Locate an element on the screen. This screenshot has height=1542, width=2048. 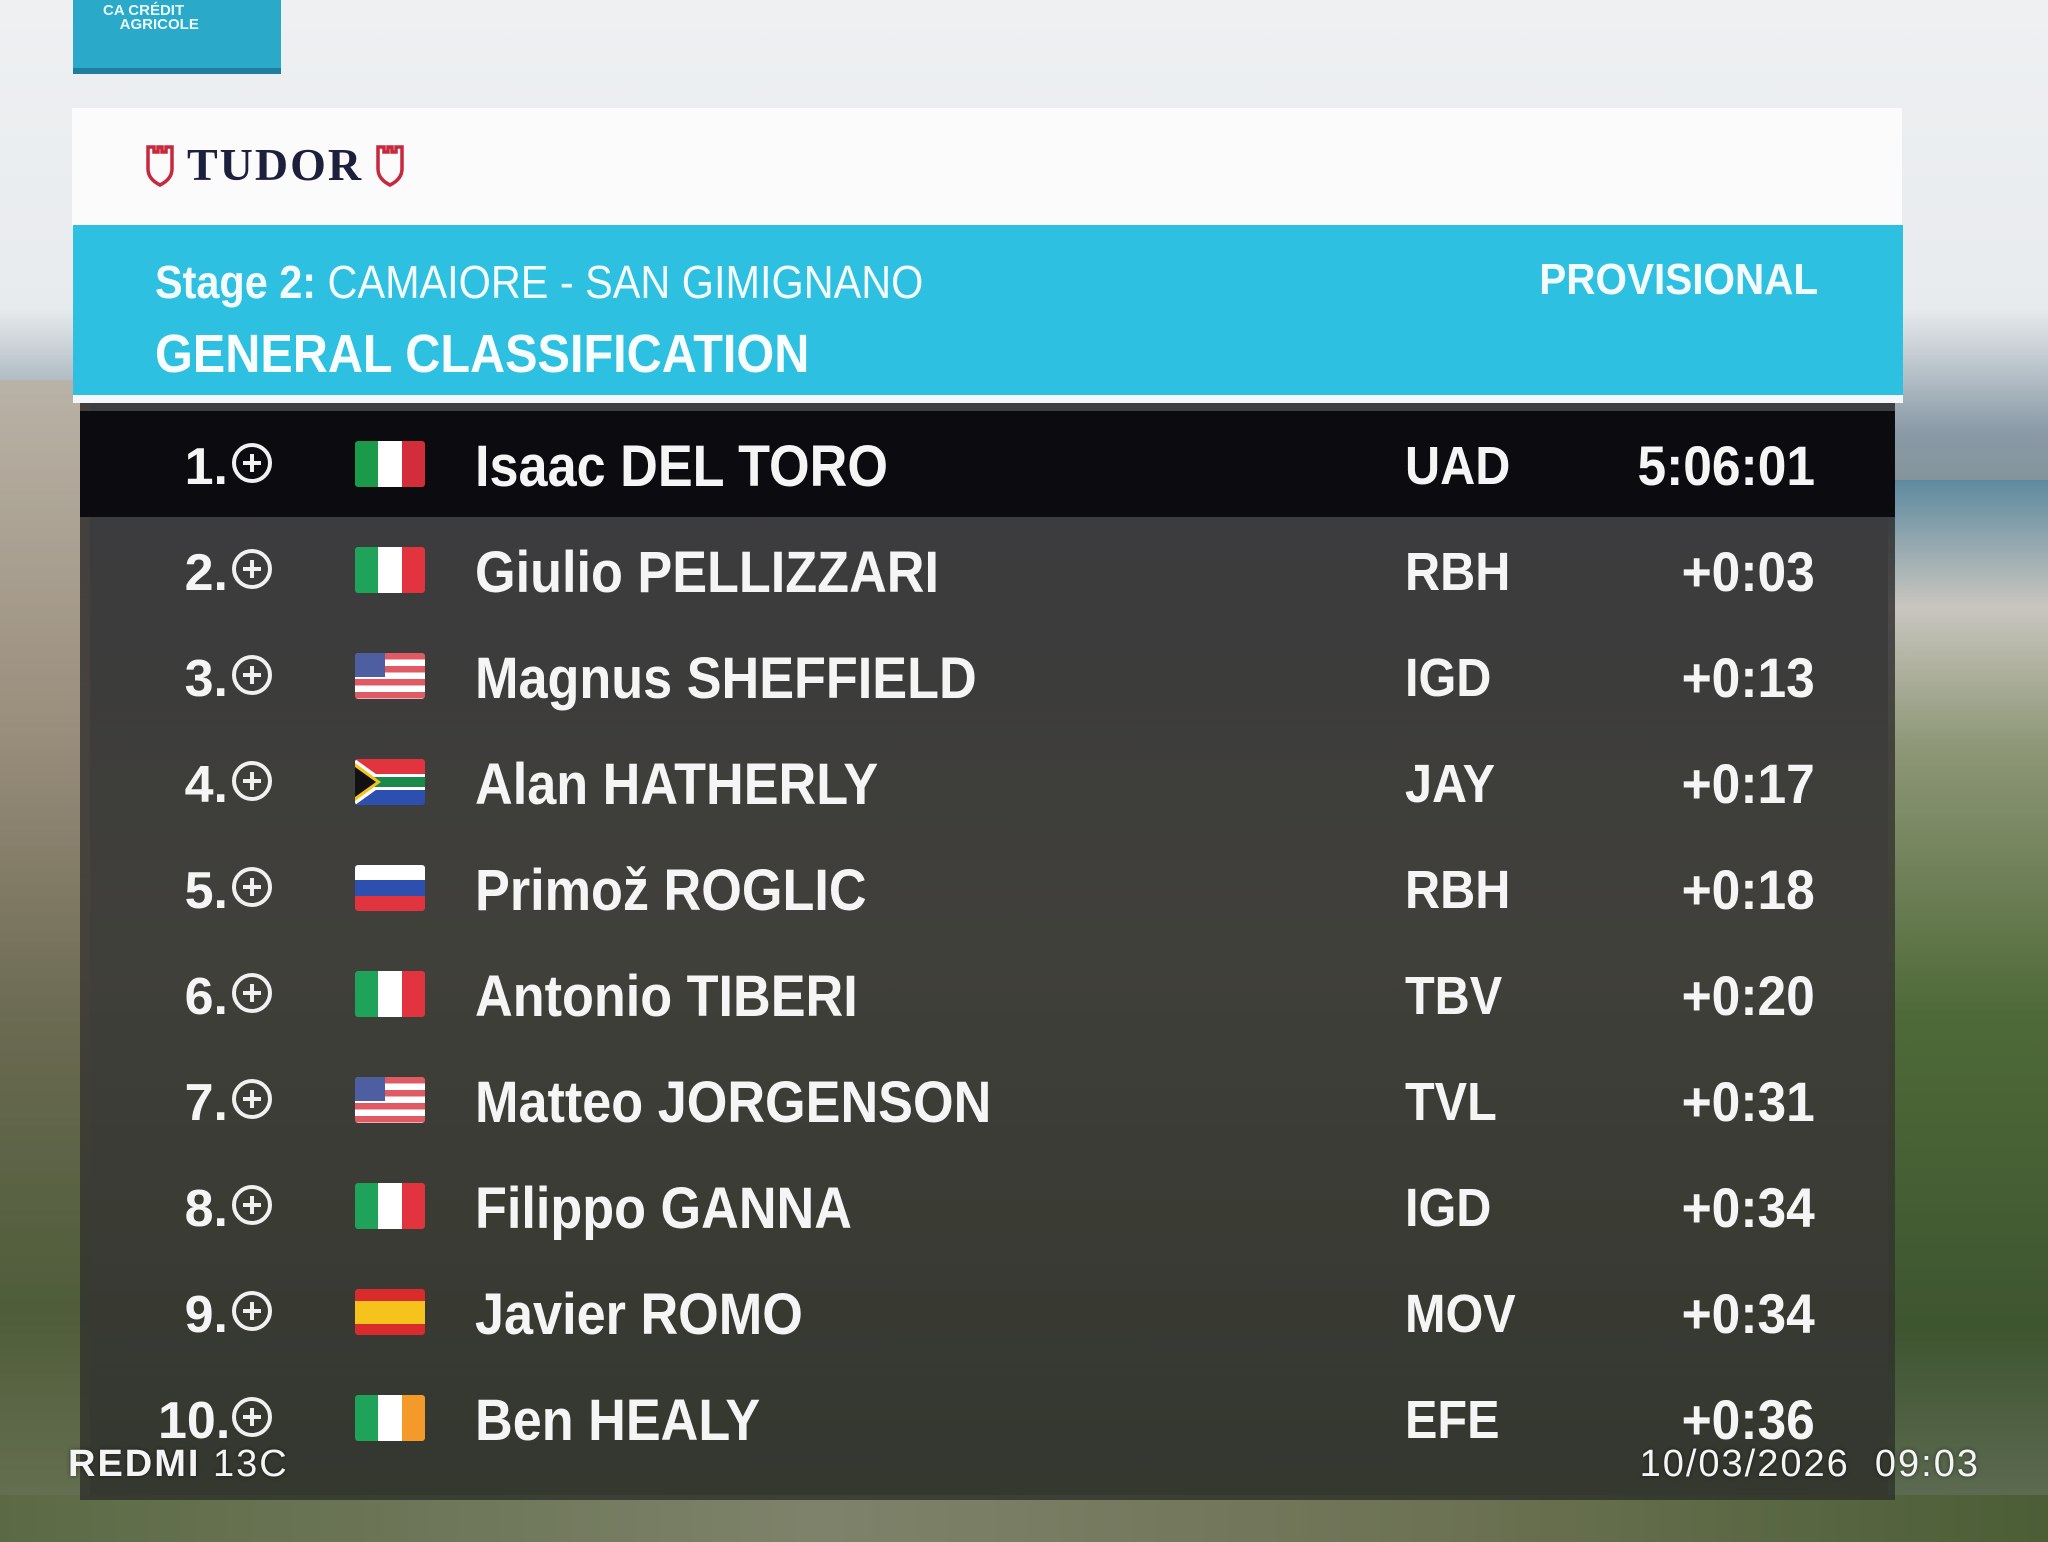
gc-time: +0:03 is located at coordinates (1748, 571).